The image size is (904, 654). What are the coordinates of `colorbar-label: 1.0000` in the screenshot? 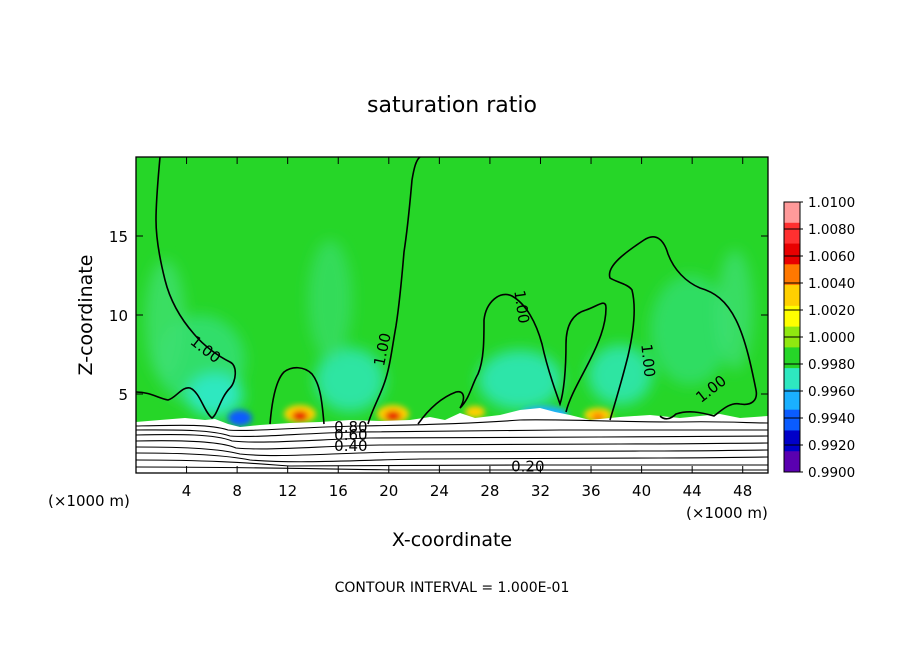 It's located at (831, 338).